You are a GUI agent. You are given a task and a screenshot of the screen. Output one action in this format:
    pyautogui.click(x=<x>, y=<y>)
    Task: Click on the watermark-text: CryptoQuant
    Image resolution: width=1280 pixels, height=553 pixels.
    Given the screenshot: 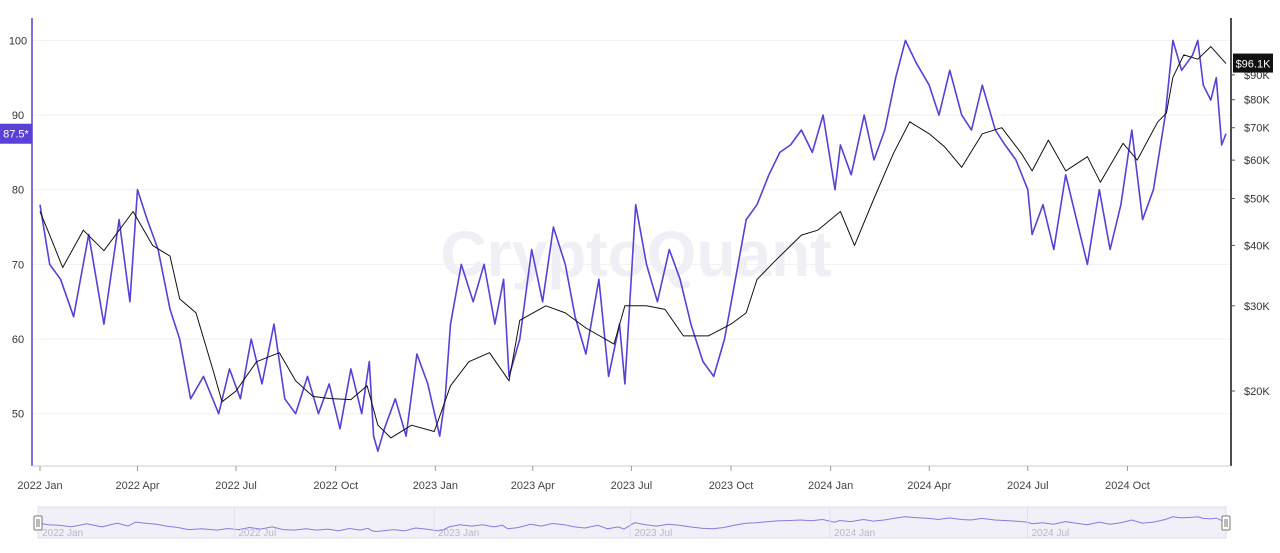 What is the action you would take?
    pyautogui.click(x=635, y=254)
    